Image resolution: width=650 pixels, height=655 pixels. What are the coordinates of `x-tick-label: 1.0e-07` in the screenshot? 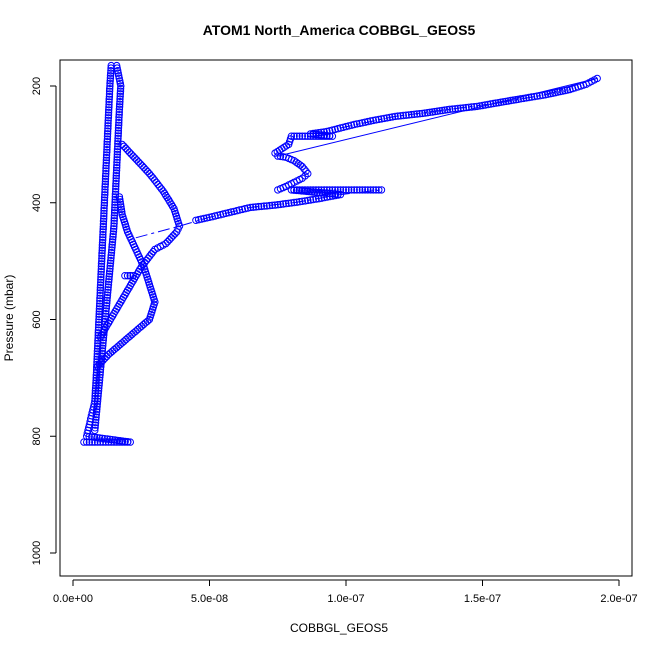 It's located at (345, 599).